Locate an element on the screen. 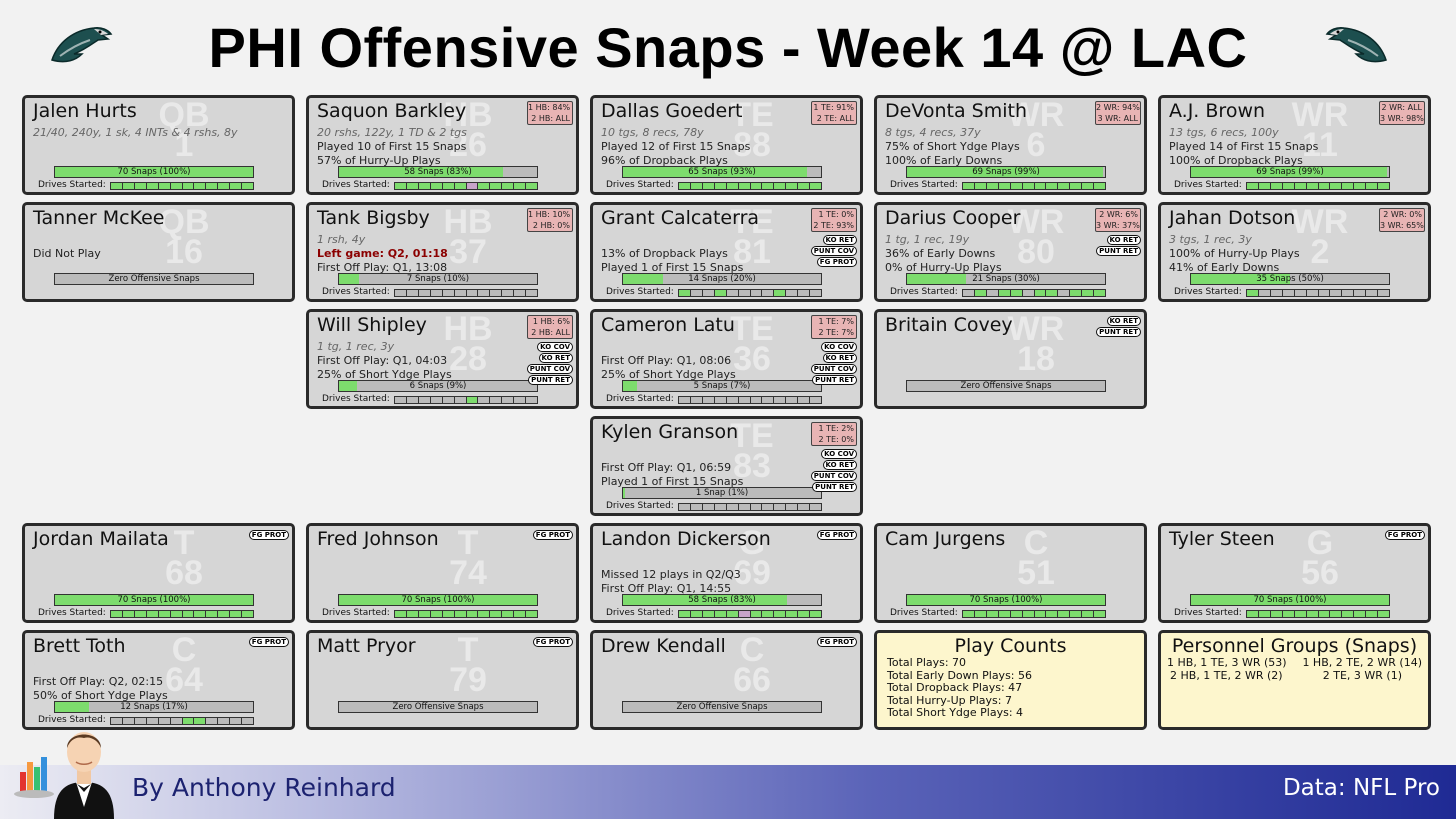 Image resolution: width=1456 pixels, height=819 pixels. personnel-share-line: 3 WR: 65% is located at coordinates (1402, 225).